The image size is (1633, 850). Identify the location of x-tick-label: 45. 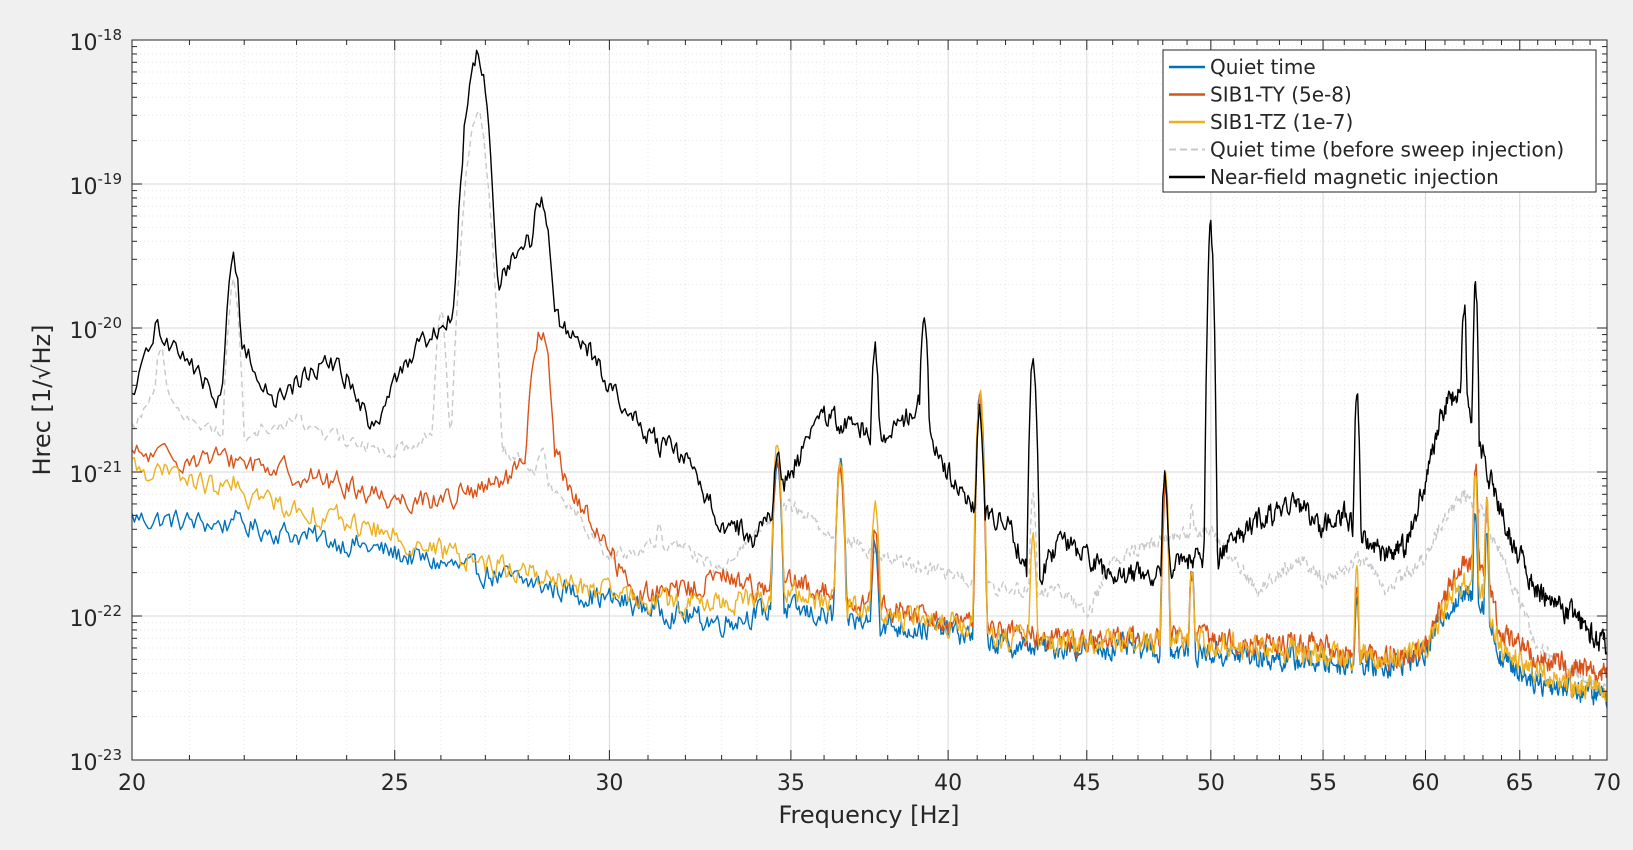
(1087, 783).